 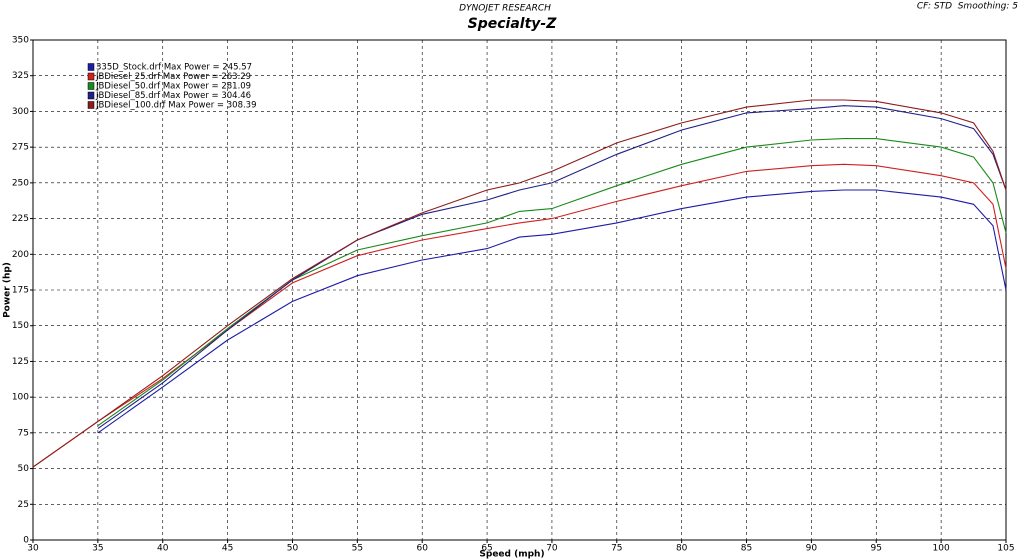 I want to click on y-tick-label: 125, so click(x=20, y=362).